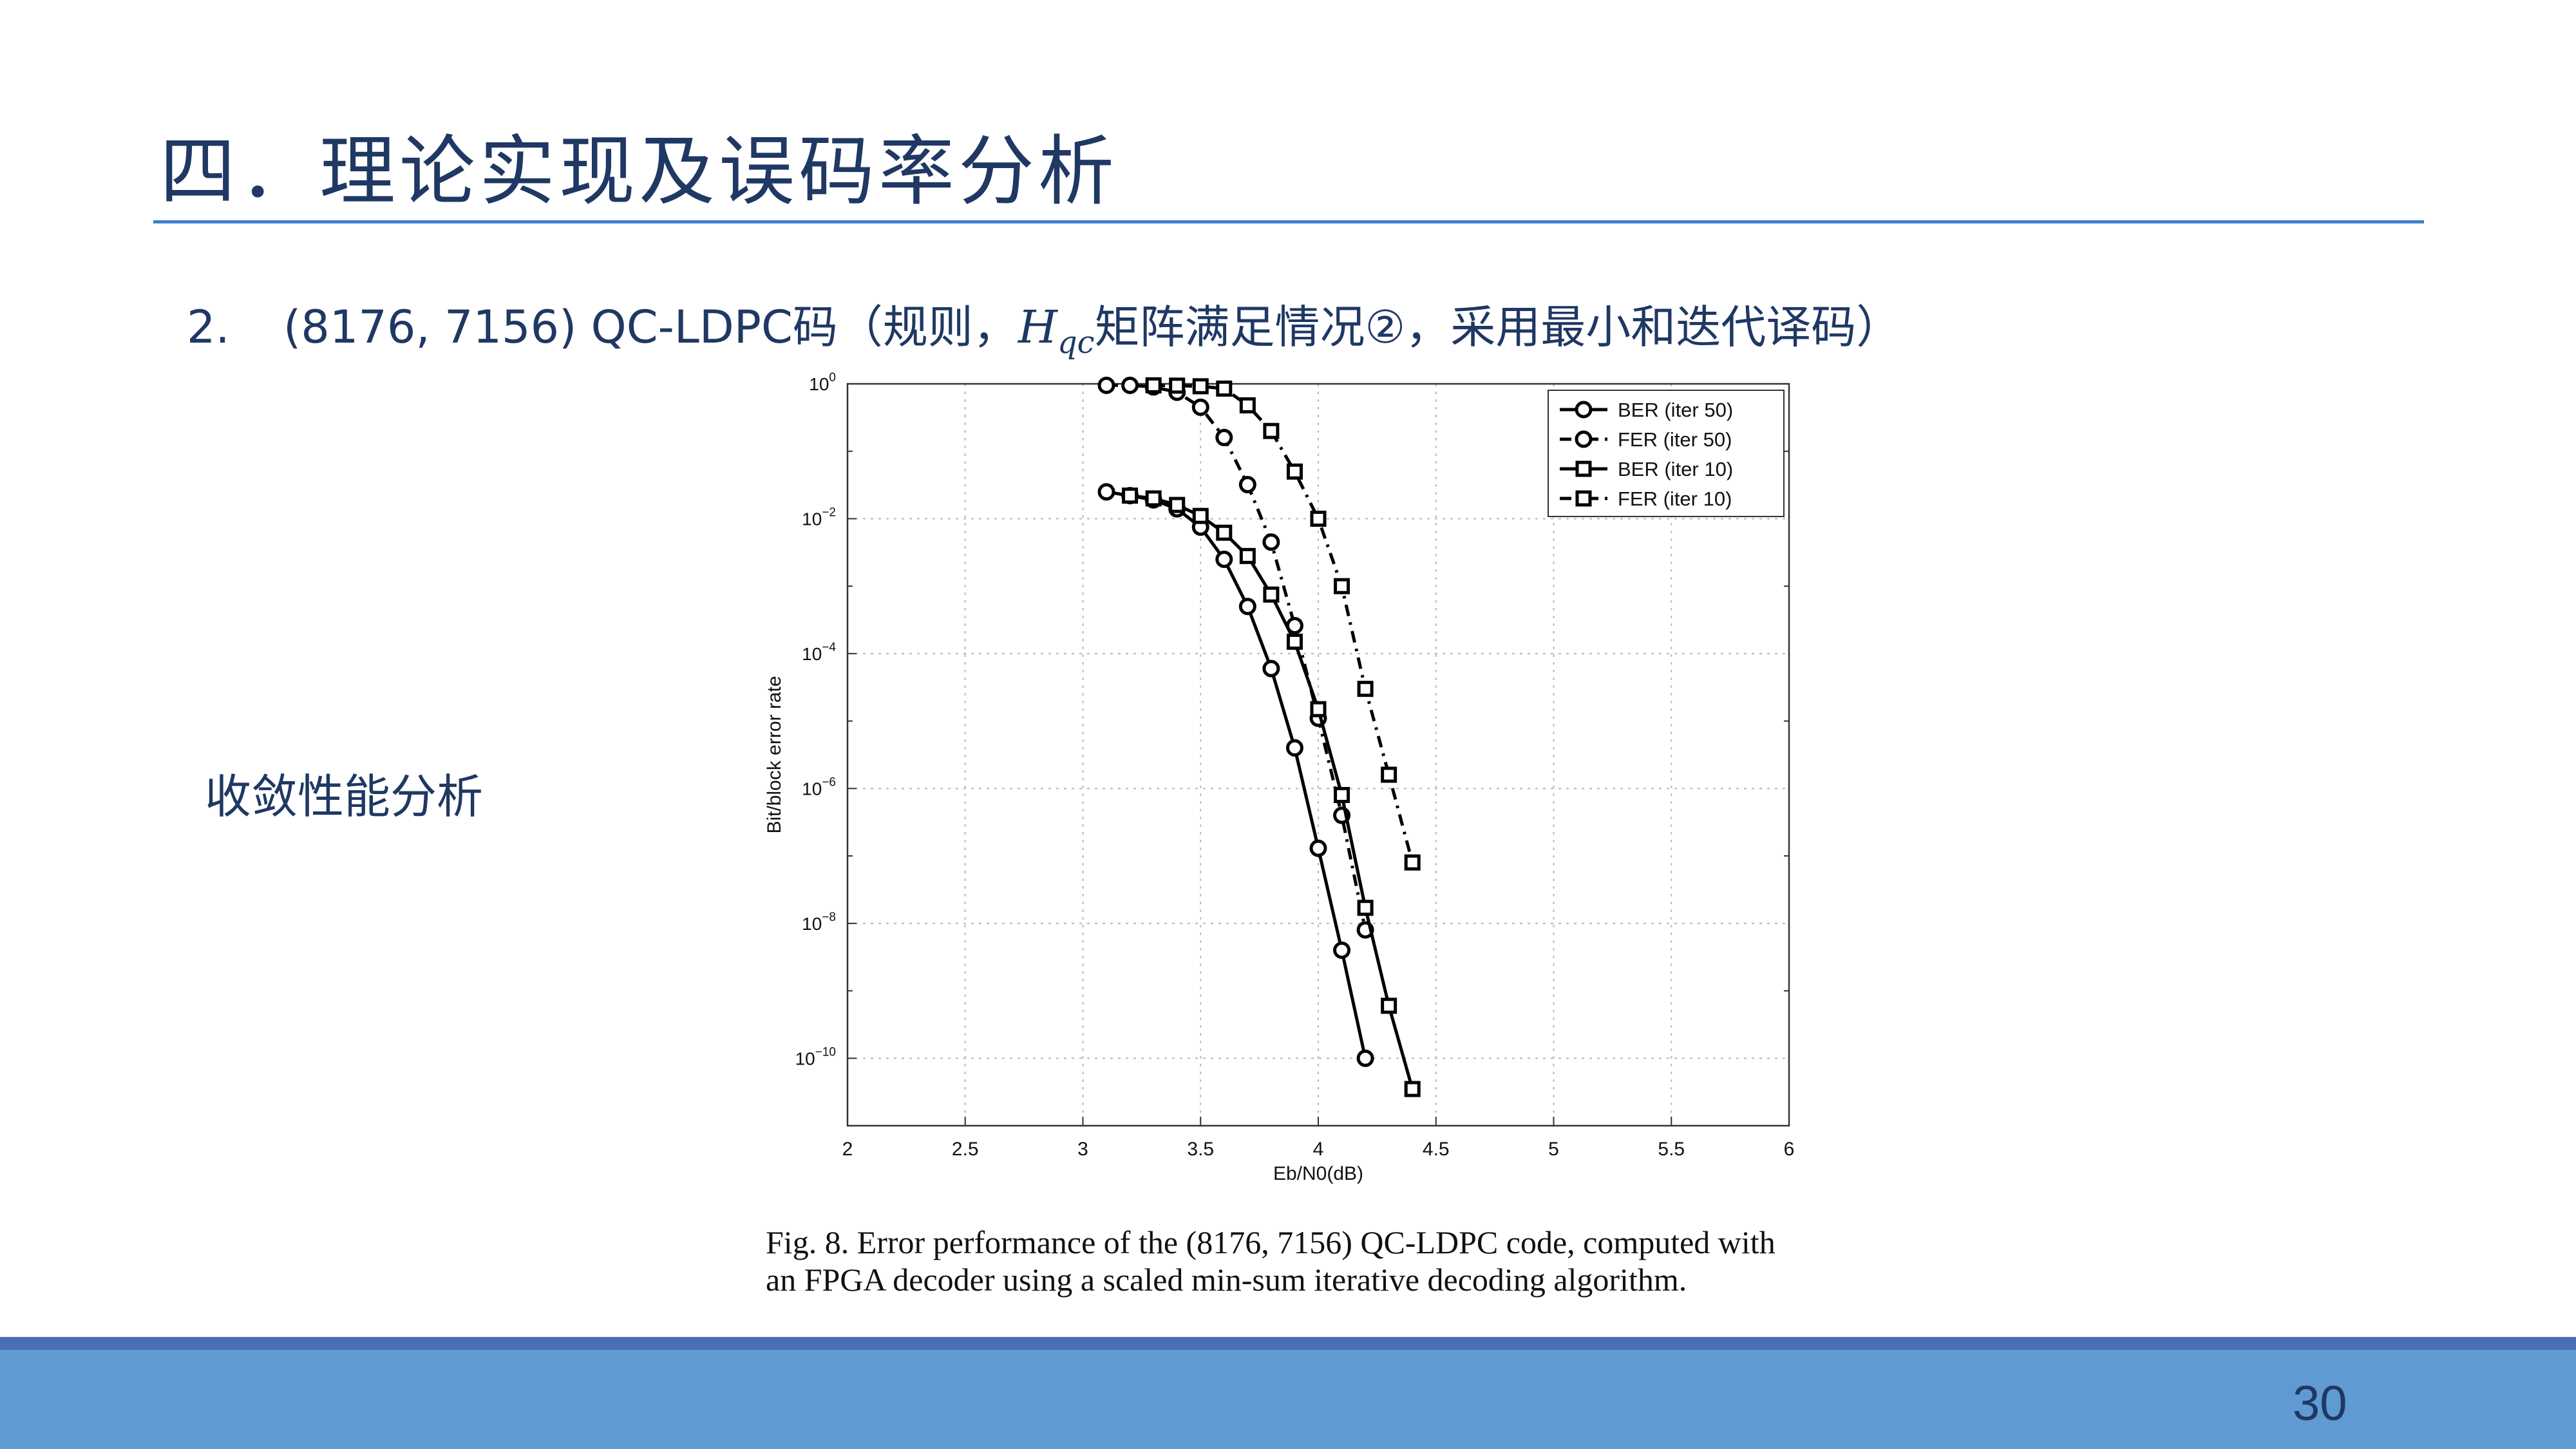  What do you see at coordinates (1318, 1173) in the screenshot?
I see `x-axis-label: Eb/N0(dB)` at bounding box center [1318, 1173].